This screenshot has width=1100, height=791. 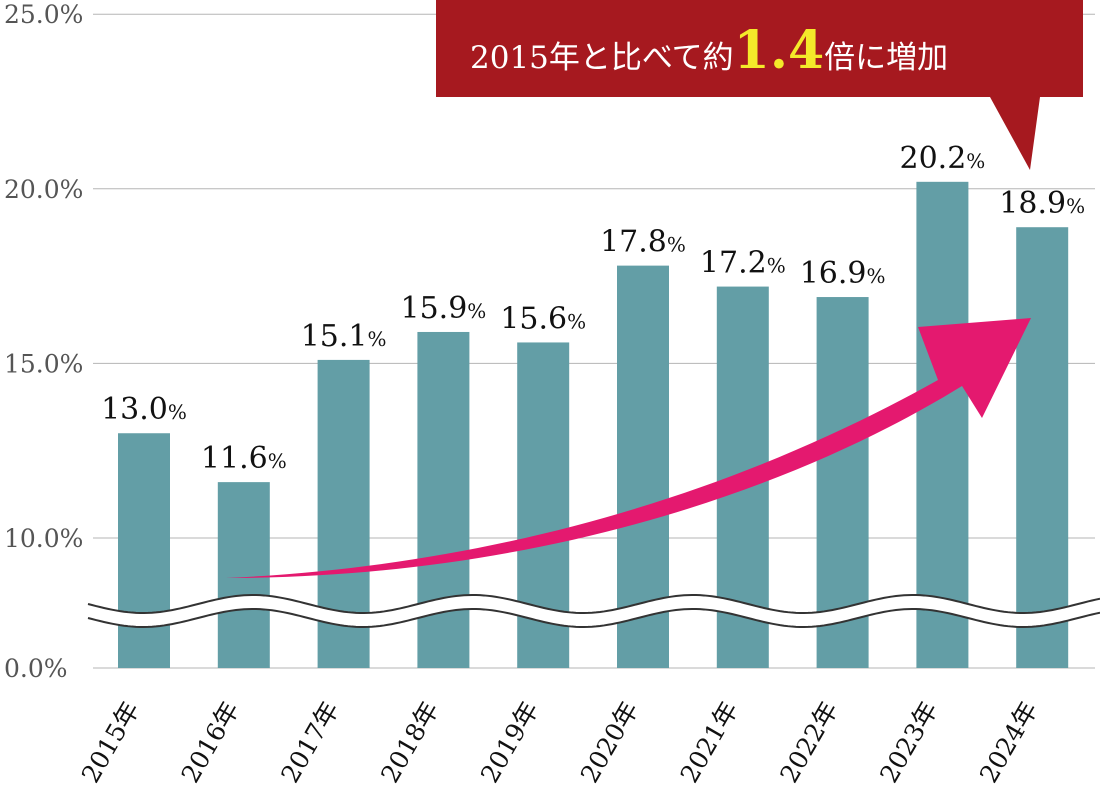 I want to click on bar-value-label: 15.6%, so click(x=543, y=318).